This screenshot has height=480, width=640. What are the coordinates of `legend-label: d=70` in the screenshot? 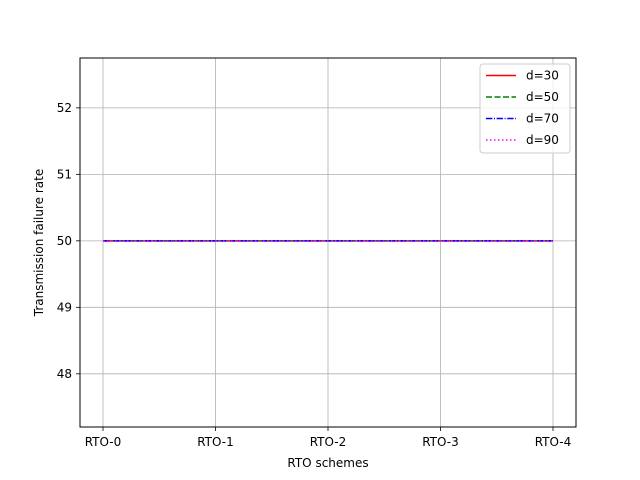 It's located at (542, 119).